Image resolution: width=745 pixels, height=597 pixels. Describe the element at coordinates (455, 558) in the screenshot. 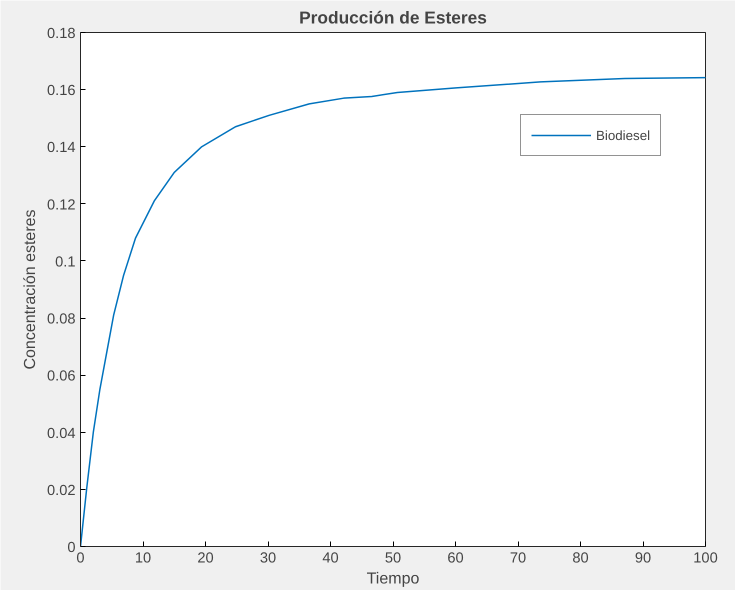

I see `x-tick-label: 60` at that location.